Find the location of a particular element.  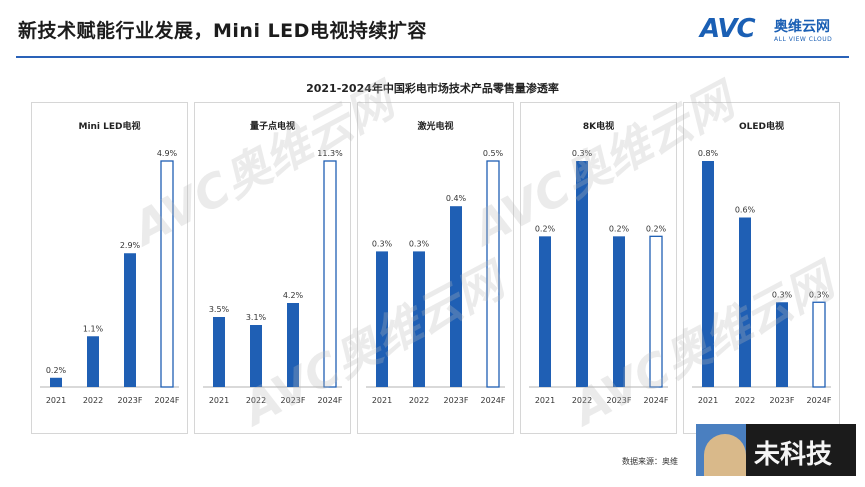

overlay-text: 未科技 is located at coordinates (793, 455).